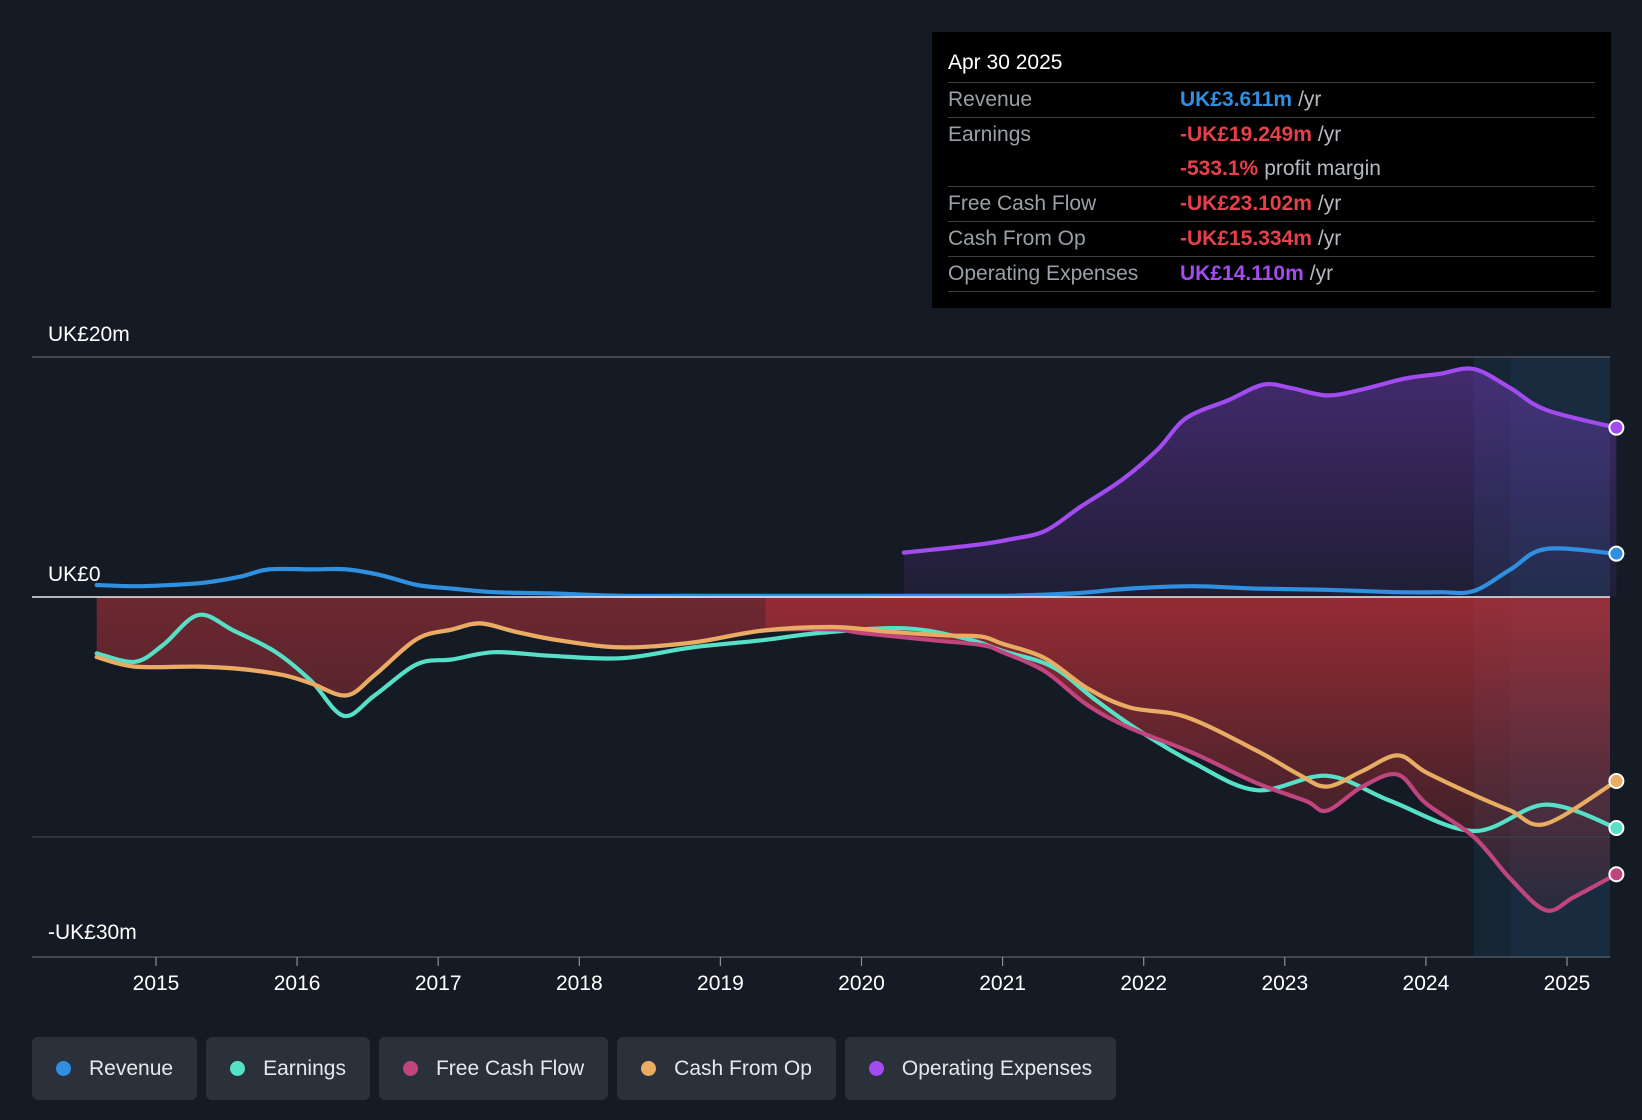 This screenshot has width=1642, height=1120. I want to click on x-tick-label: 2022, so click(1143, 983).